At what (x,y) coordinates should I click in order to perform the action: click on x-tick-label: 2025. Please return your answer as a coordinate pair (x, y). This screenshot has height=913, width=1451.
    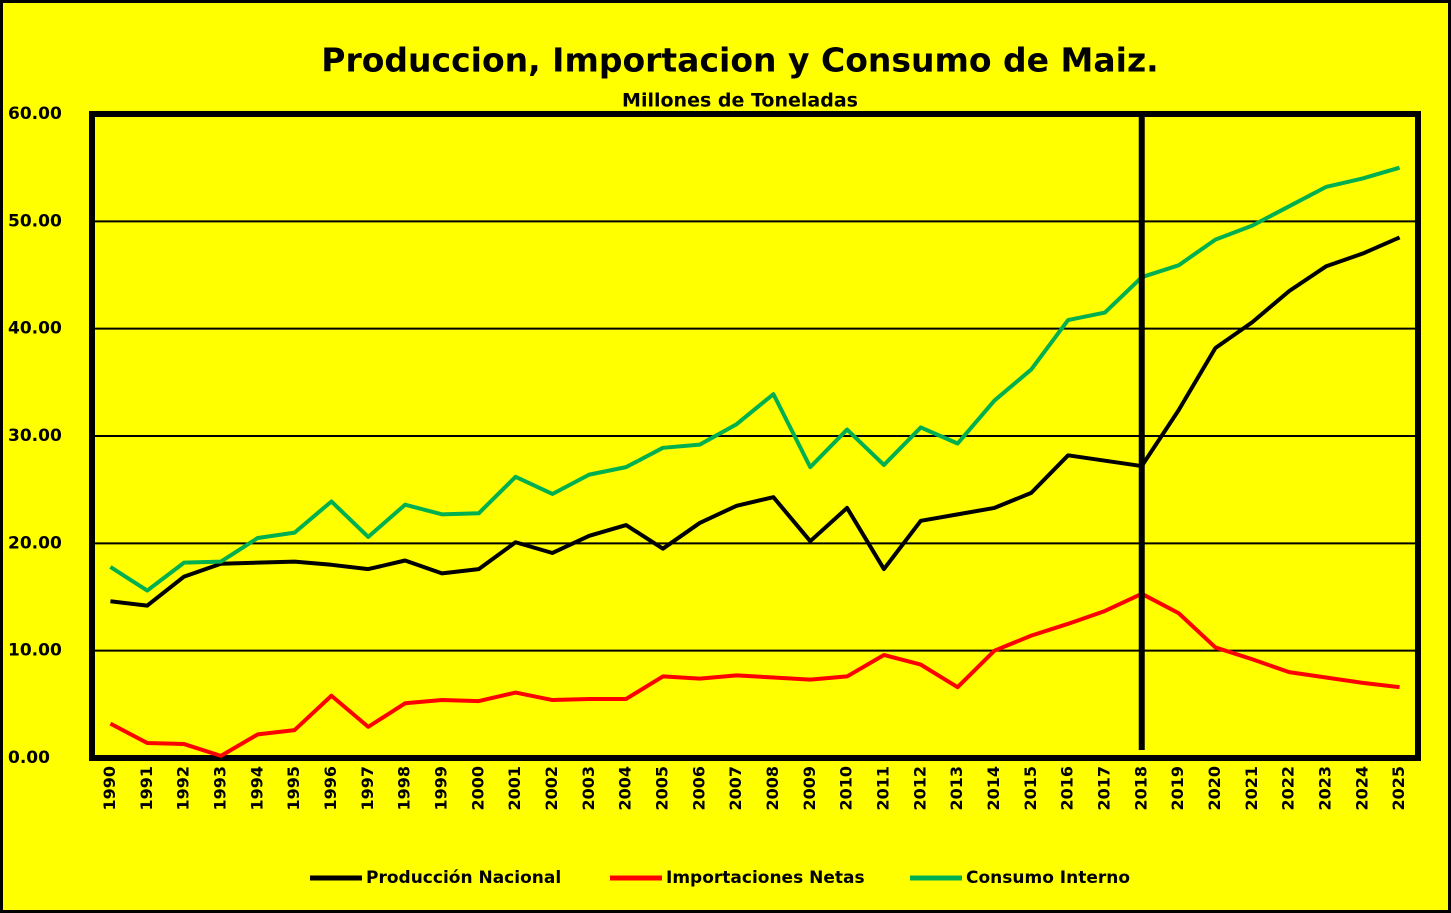
    Looking at the image, I should click on (1398, 788).